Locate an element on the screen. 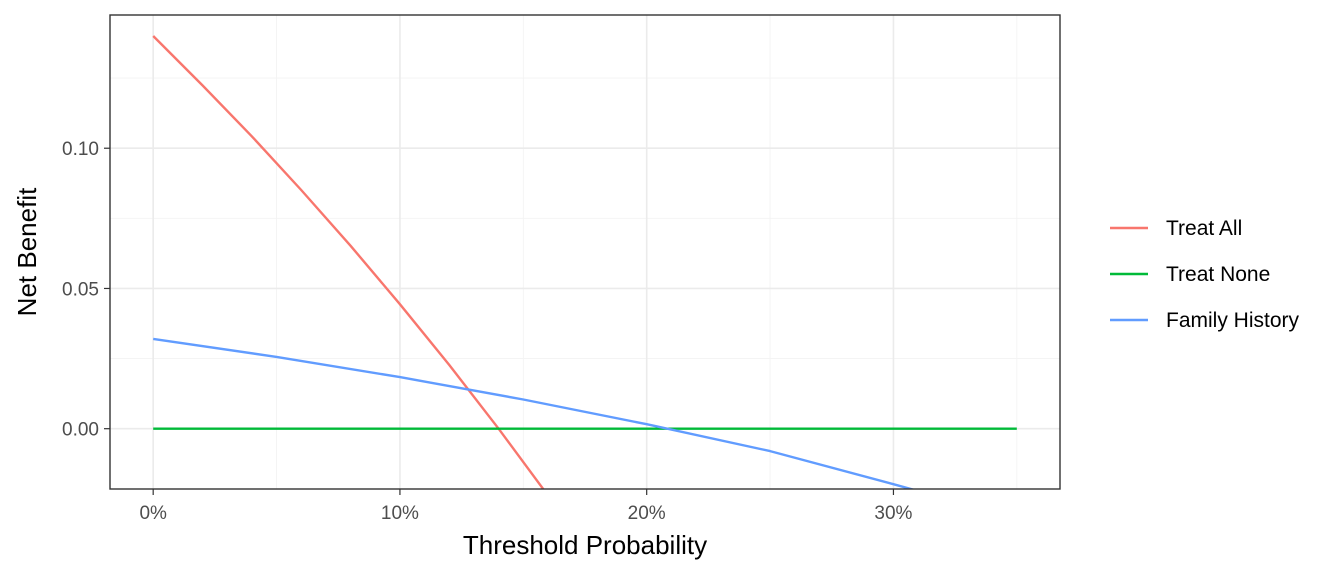  x-axis-title: Threshold Probability is located at coordinates (585, 545).